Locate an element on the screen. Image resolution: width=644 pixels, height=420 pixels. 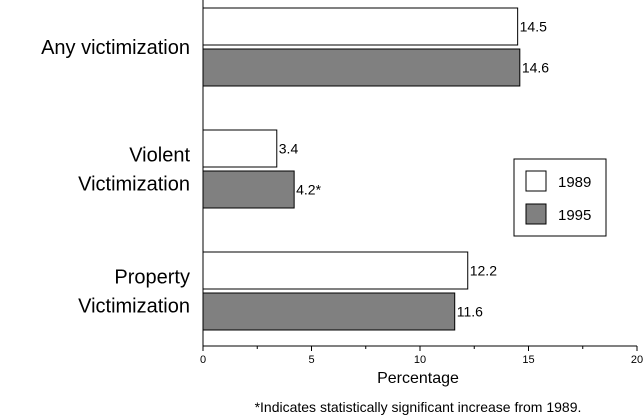
x-tick-label-1: 5 is located at coordinates (311, 360).